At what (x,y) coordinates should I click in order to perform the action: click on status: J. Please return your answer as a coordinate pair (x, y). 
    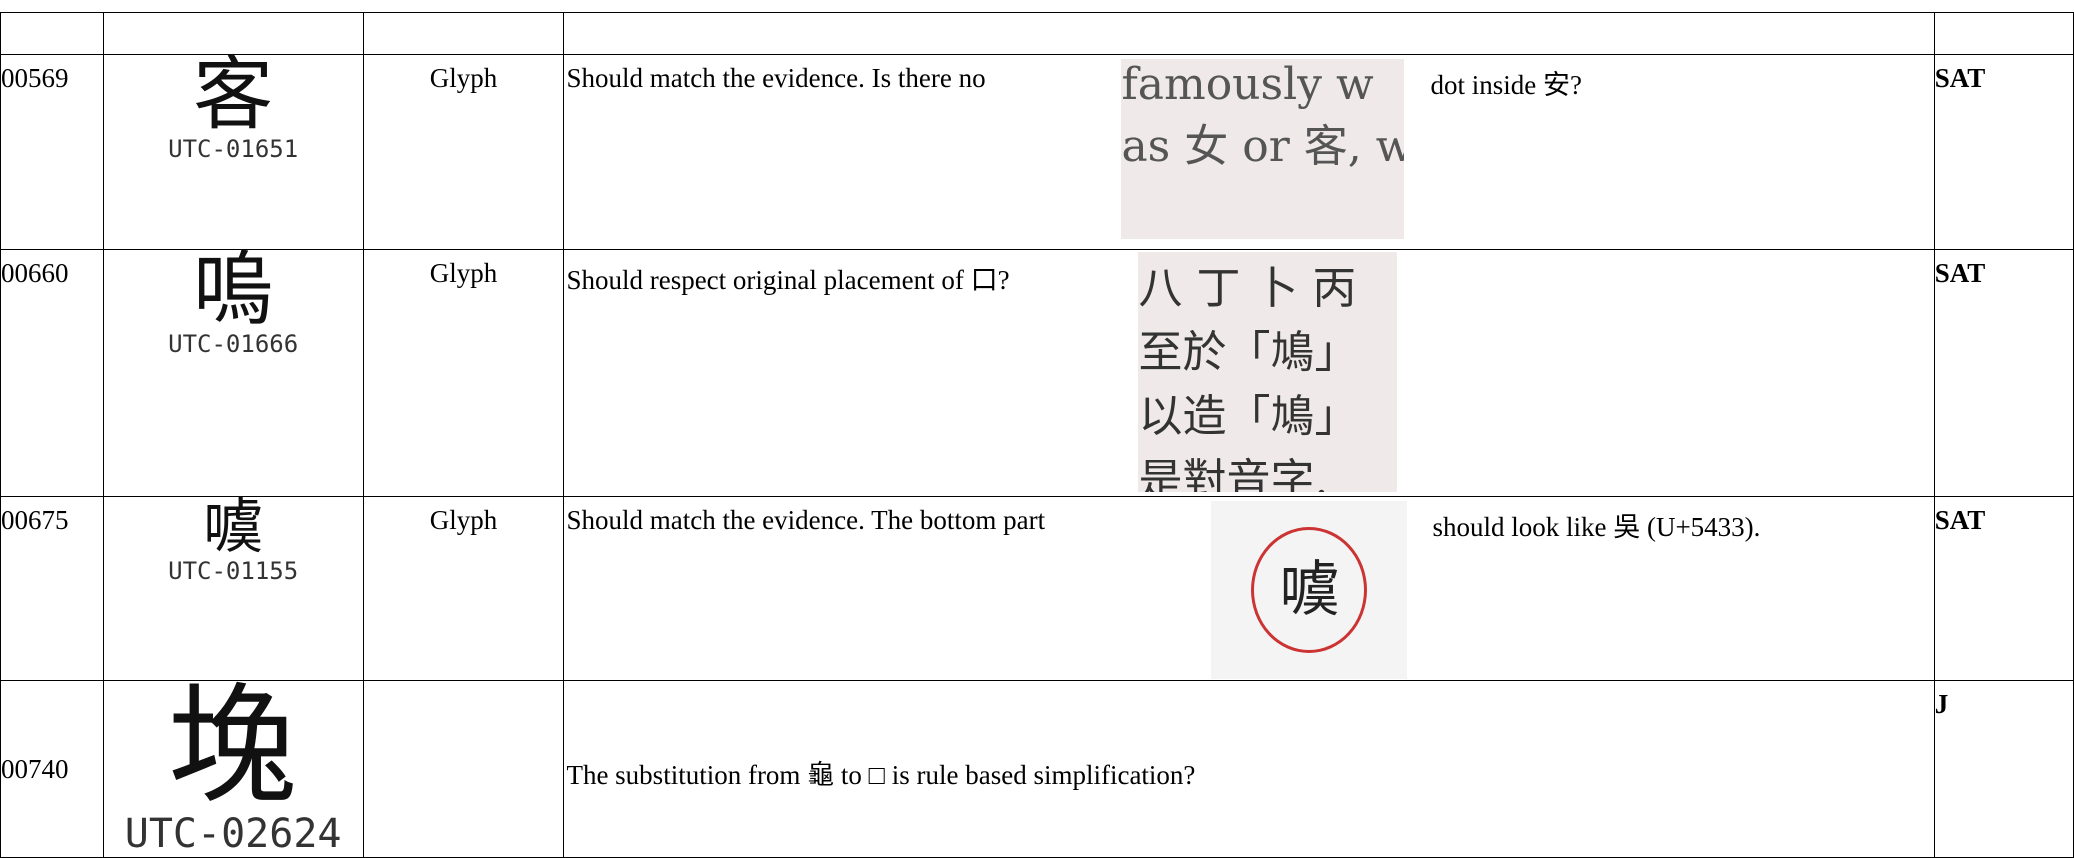
    Looking at the image, I should click on (1941, 704).